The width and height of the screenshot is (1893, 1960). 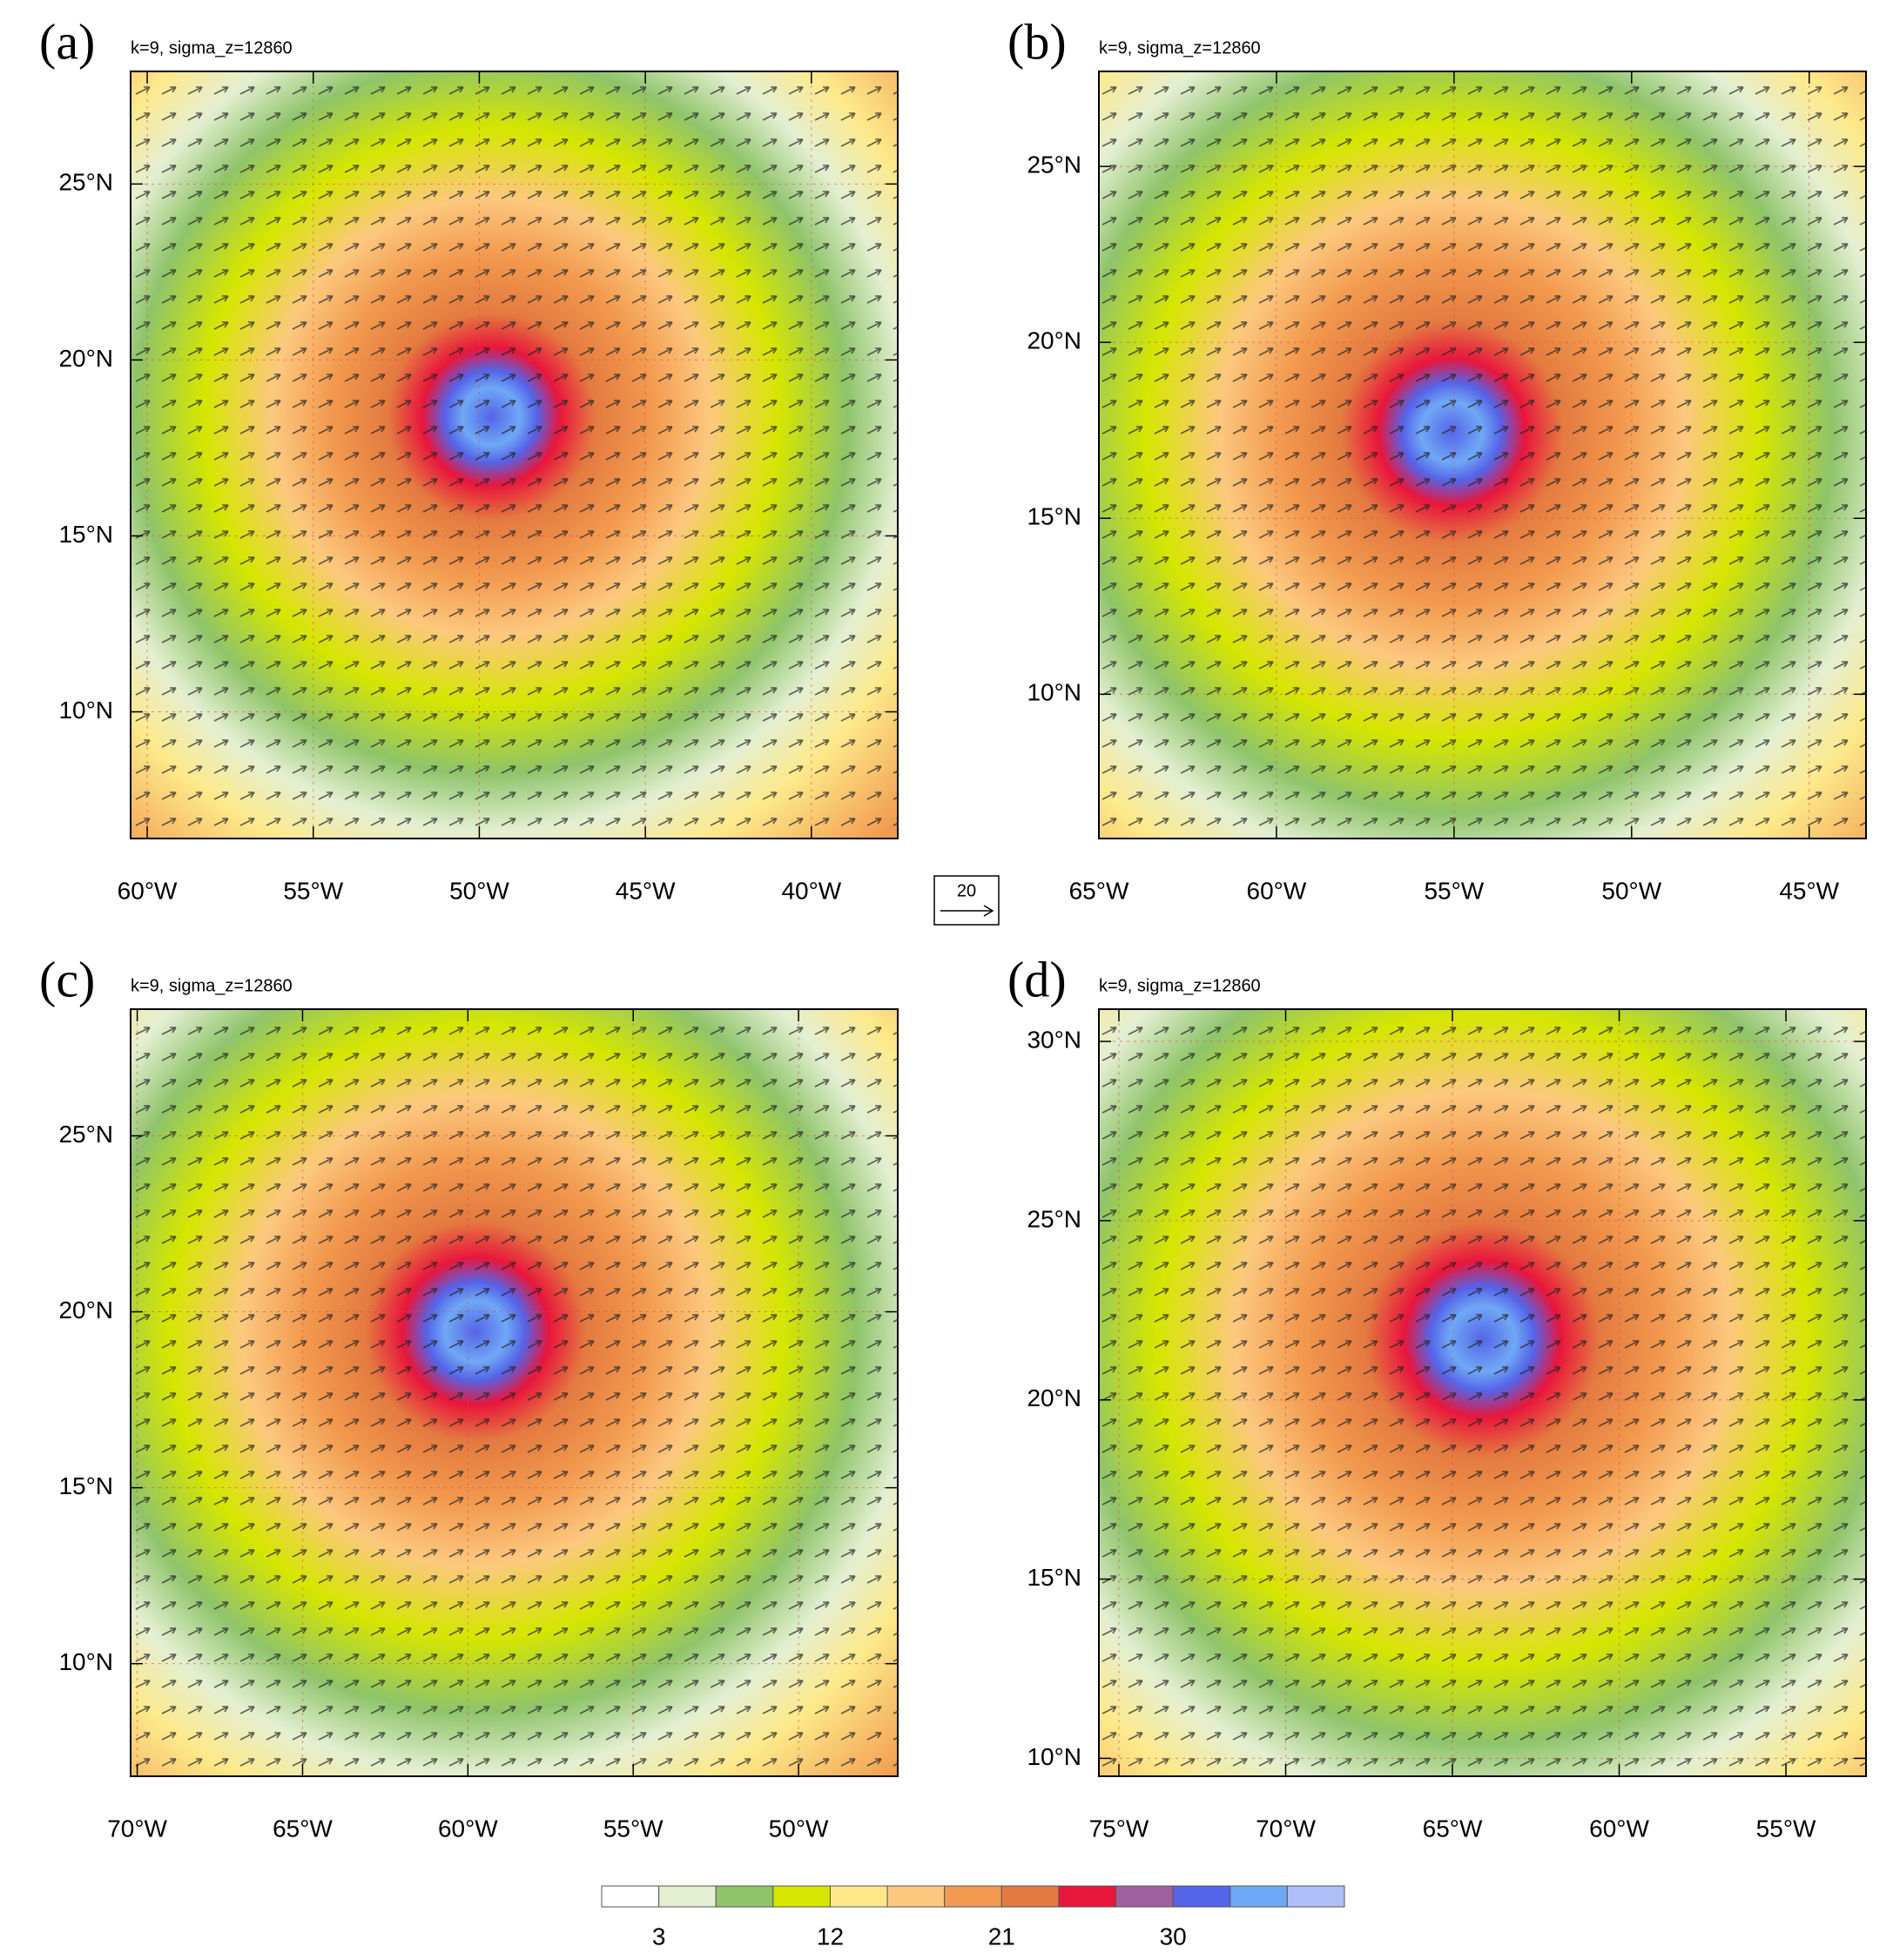 What do you see at coordinates (1001, 1936) in the screenshot?
I see `colorbar-tick-label: 21` at bounding box center [1001, 1936].